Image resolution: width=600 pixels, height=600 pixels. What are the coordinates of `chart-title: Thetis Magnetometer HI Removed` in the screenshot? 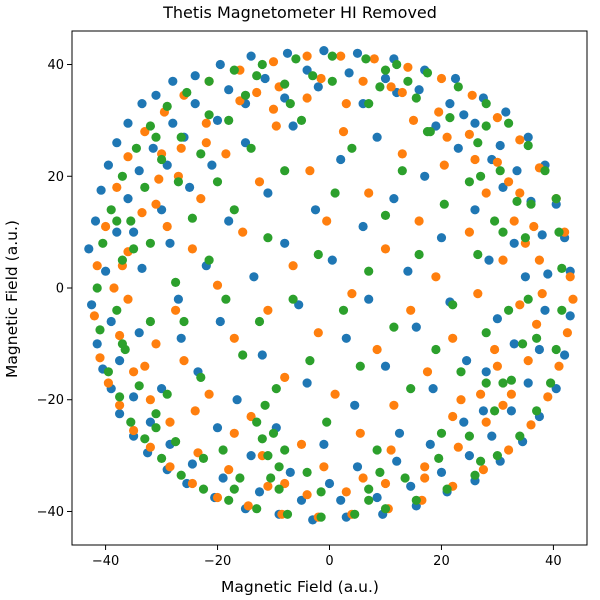 It's located at (299, 12).